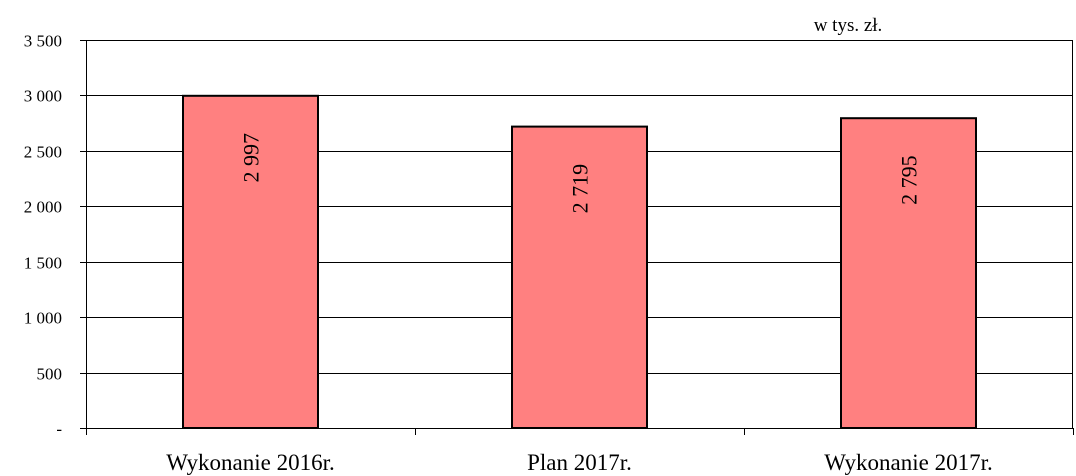  Describe the element at coordinates (43, 207) in the screenshot. I see `y-tick-label: 2 000` at that location.